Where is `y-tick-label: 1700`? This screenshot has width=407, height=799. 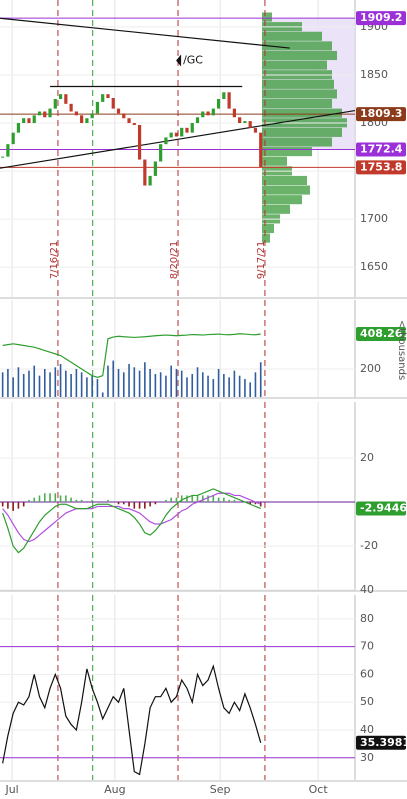 y-tick-label: 1700 is located at coordinates (374, 218).